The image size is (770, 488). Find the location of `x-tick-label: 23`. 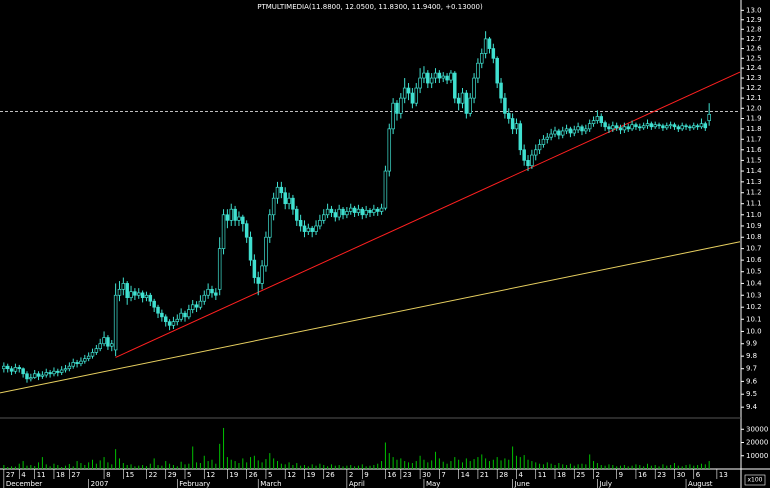

x-tick-label: 23 is located at coordinates (661, 475).